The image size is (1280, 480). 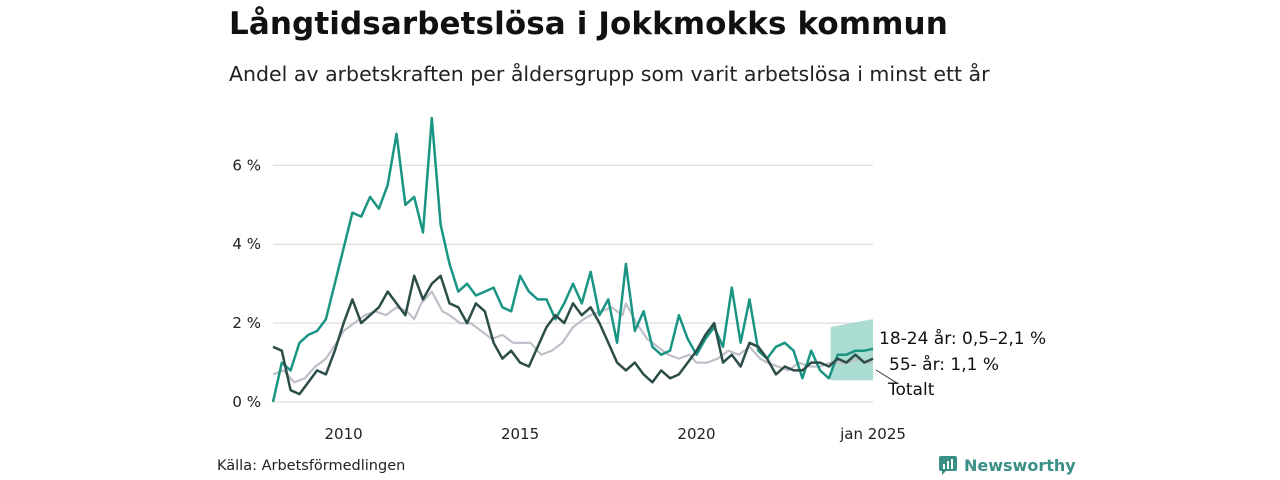 What do you see at coordinates (962, 338) in the screenshot?
I see `series-end-label: 18-24 år: 0,5–2,1 %` at bounding box center [962, 338].